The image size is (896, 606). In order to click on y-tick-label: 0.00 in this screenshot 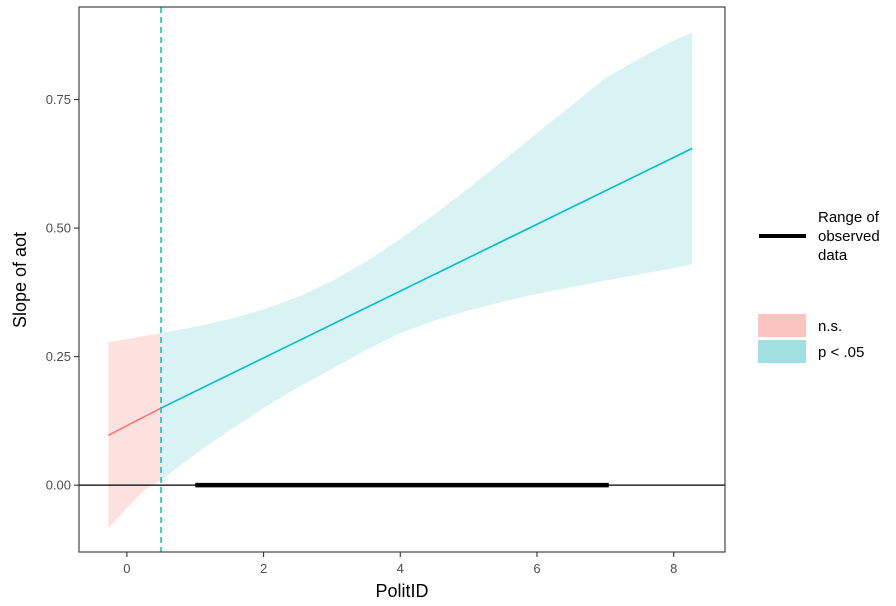, I will do `click(58, 485)`.